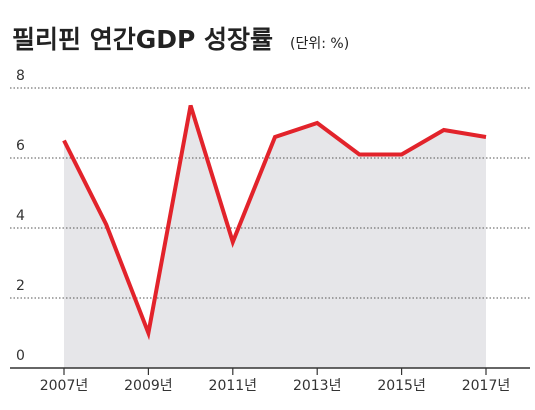 The width and height of the screenshot is (535, 410). Describe the element at coordinates (142, 39) in the screenshot. I see `chart-title: 필리핀 연간GDP 성장률` at that location.